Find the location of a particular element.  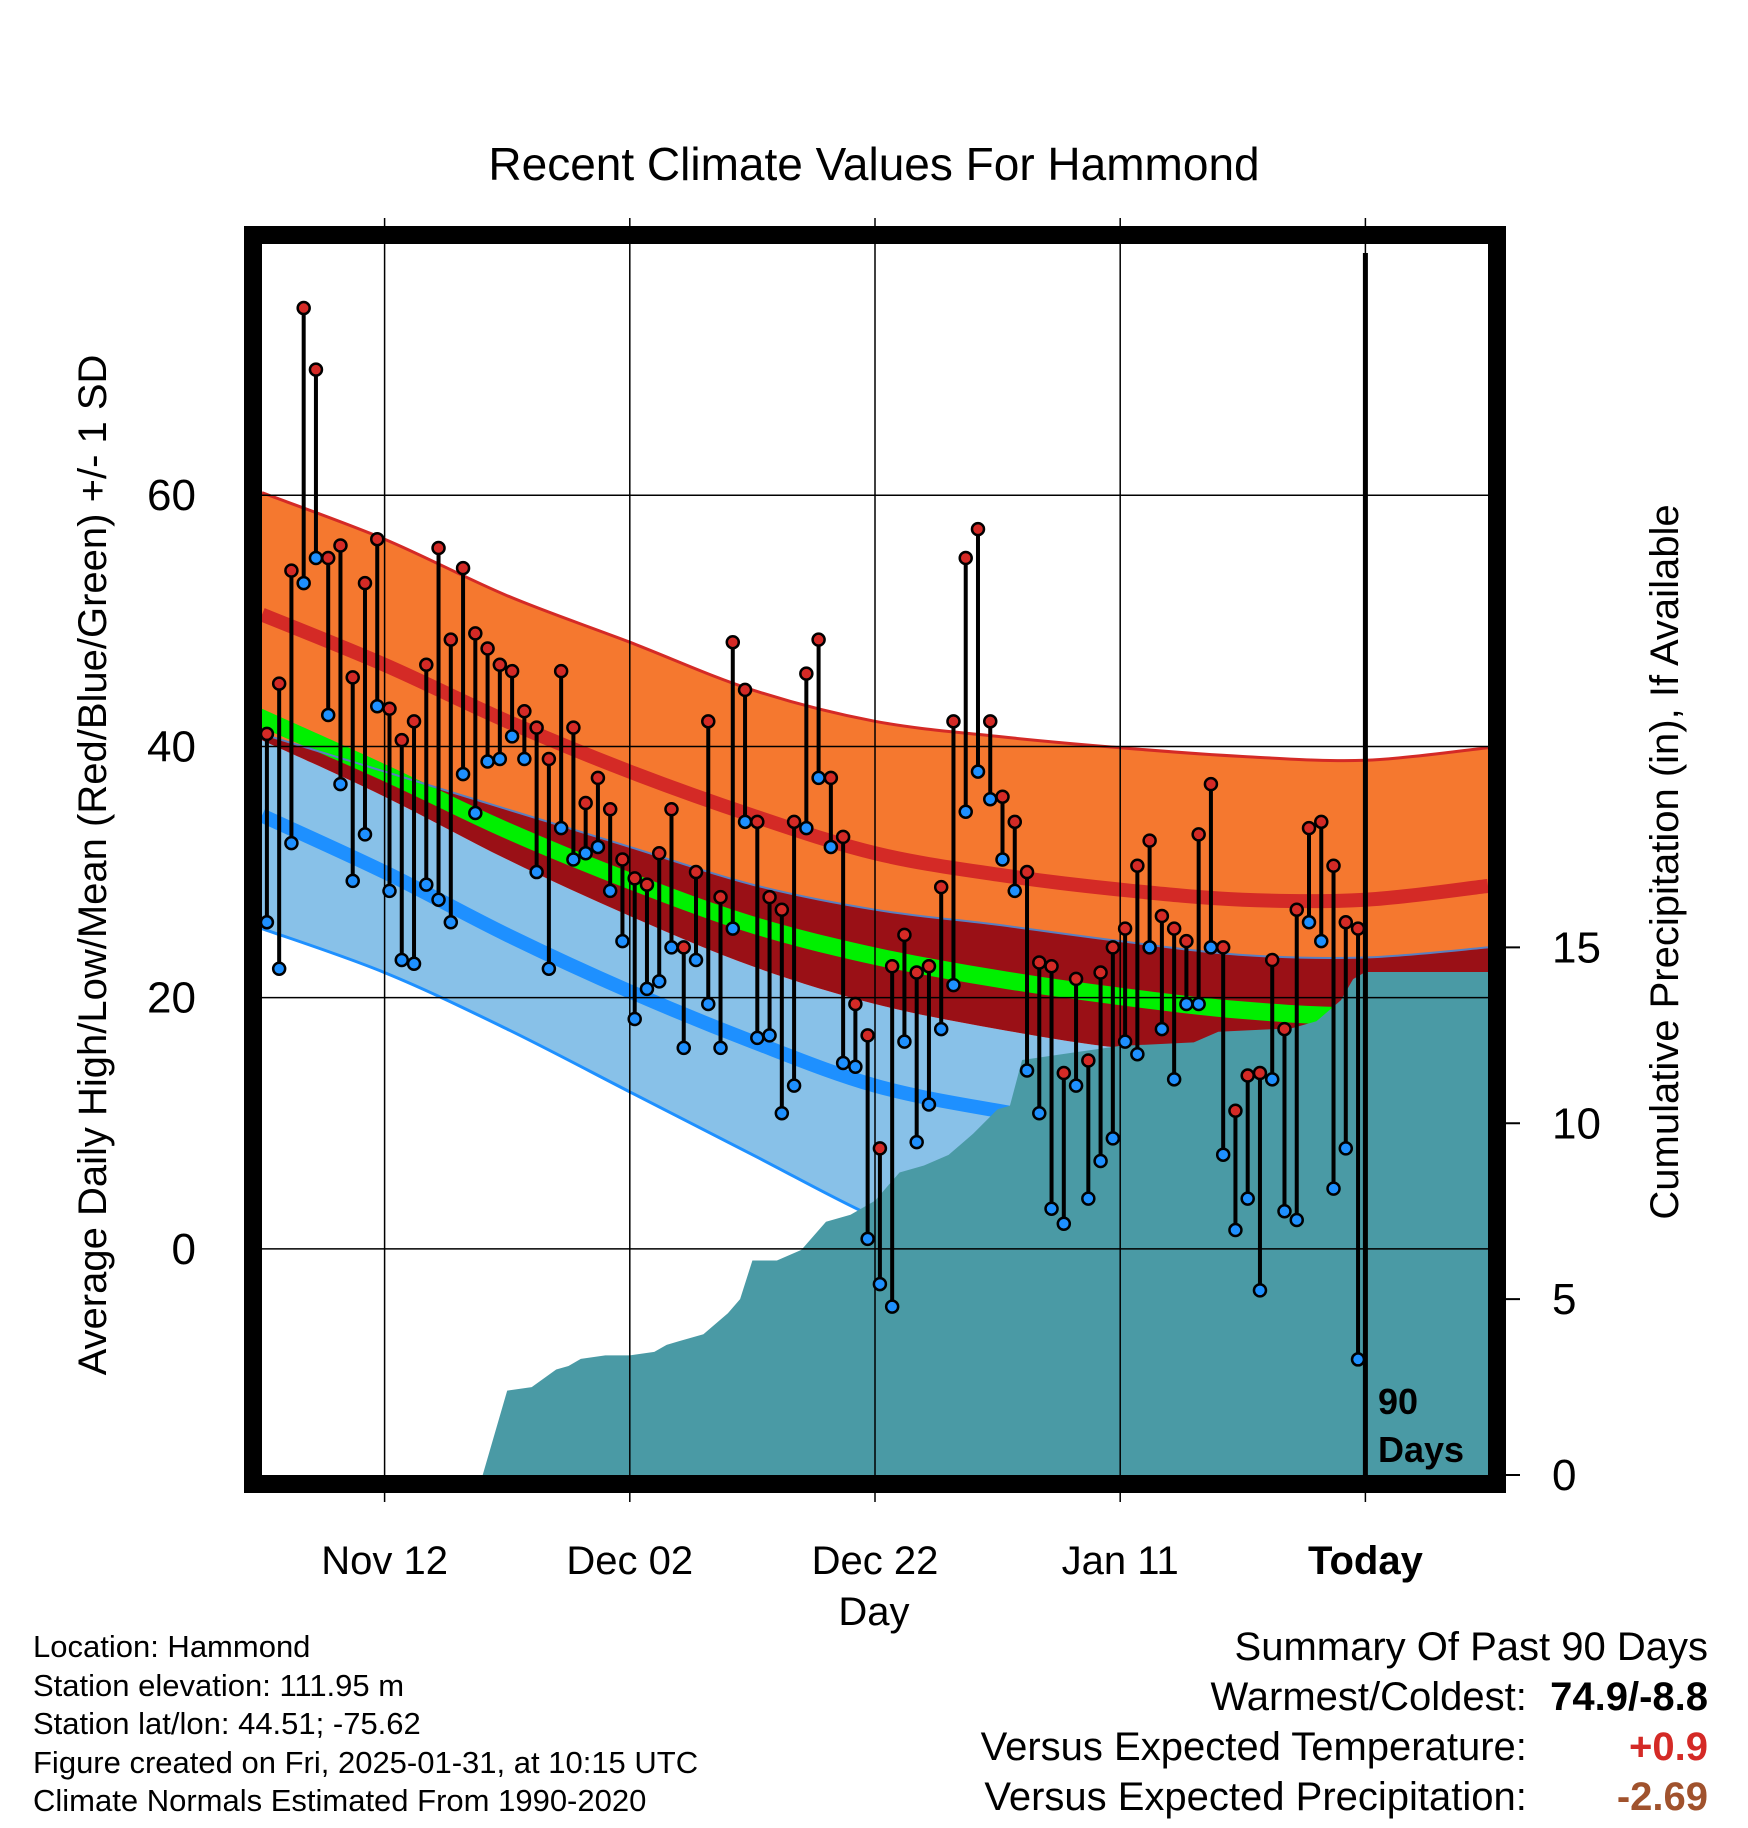

today-days-label-1: 90 is located at coordinates (1398, 1401).